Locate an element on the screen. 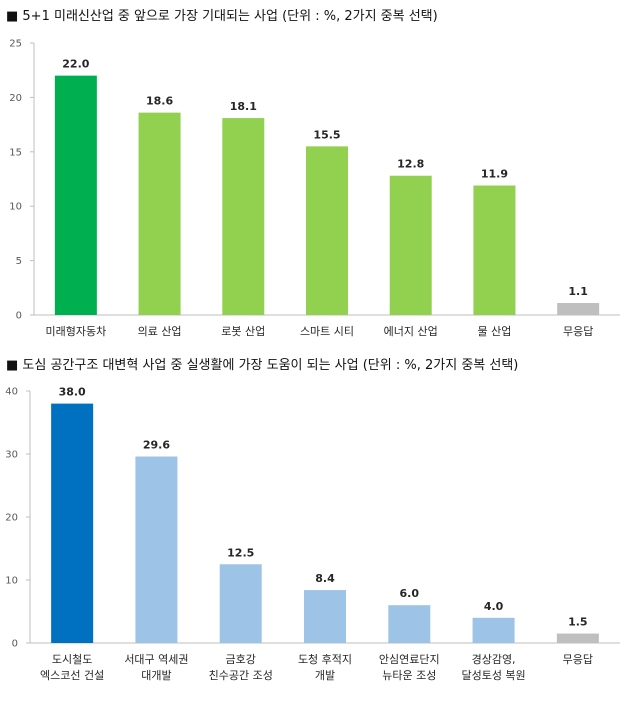 The height and width of the screenshot is (710, 640). category-label: 뉴타운 조성 is located at coordinates (409, 675).